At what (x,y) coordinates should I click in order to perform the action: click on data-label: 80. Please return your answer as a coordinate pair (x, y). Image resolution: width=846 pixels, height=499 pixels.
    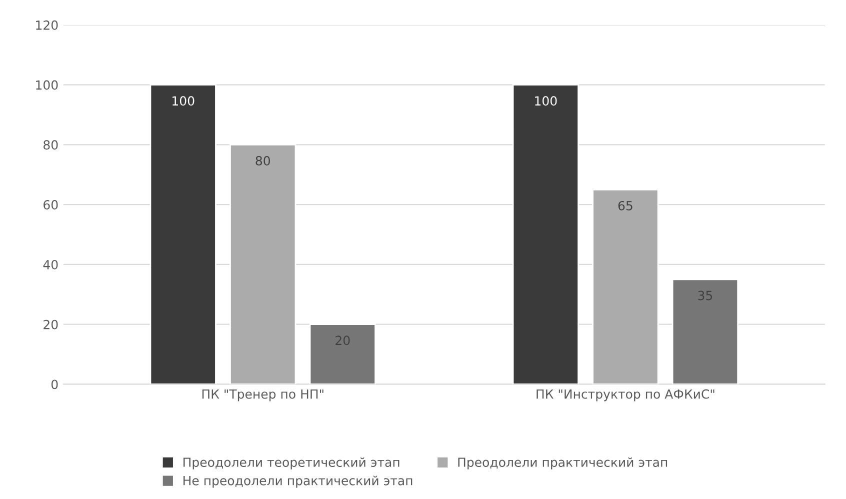
    Looking at the image, I should click on (263, 161).